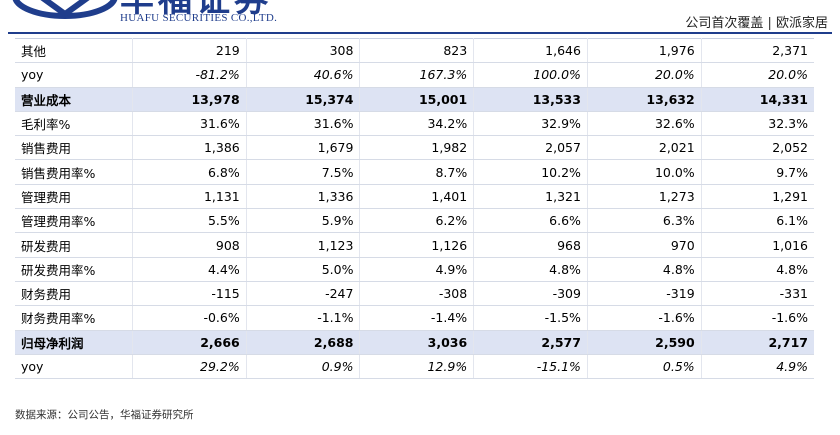 The image size is (840, 435). What do you see at coordinates (189, 172) in the screenshot?
I see `cell-value: 6.8%` at bounding box center [189, 172].